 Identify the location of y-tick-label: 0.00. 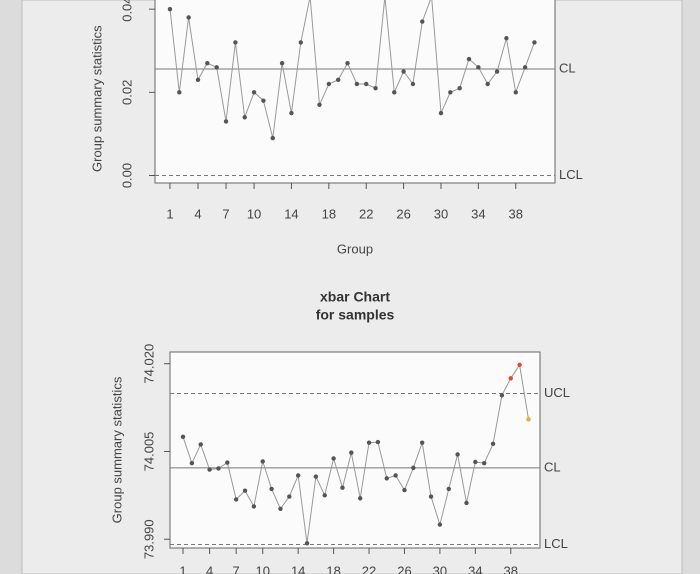
(126, 175).